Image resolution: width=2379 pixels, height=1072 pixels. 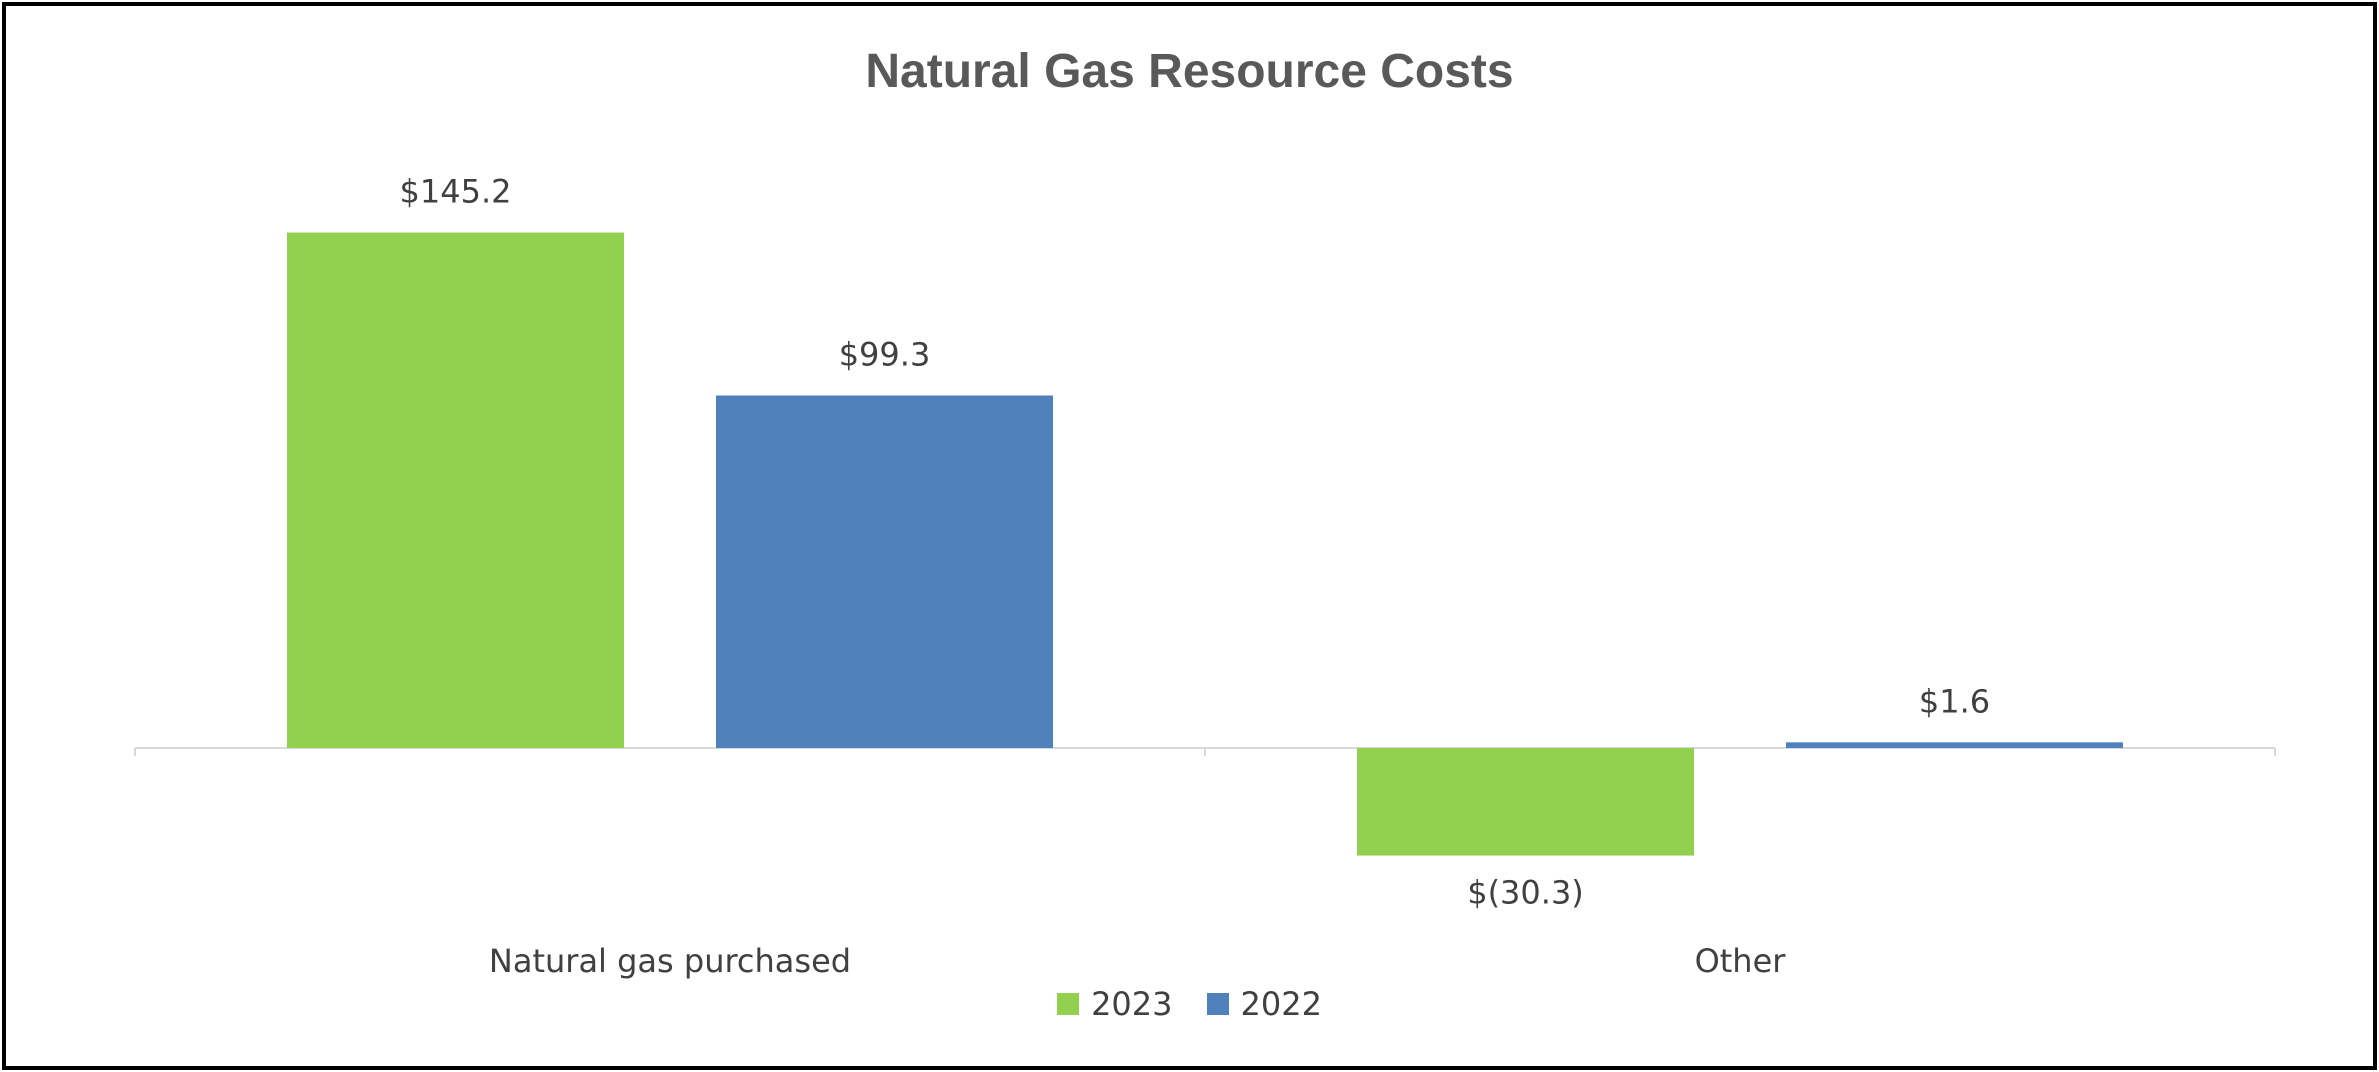 I want to click on data-label-2022-1: $99.3, so click(x=885, y=354).